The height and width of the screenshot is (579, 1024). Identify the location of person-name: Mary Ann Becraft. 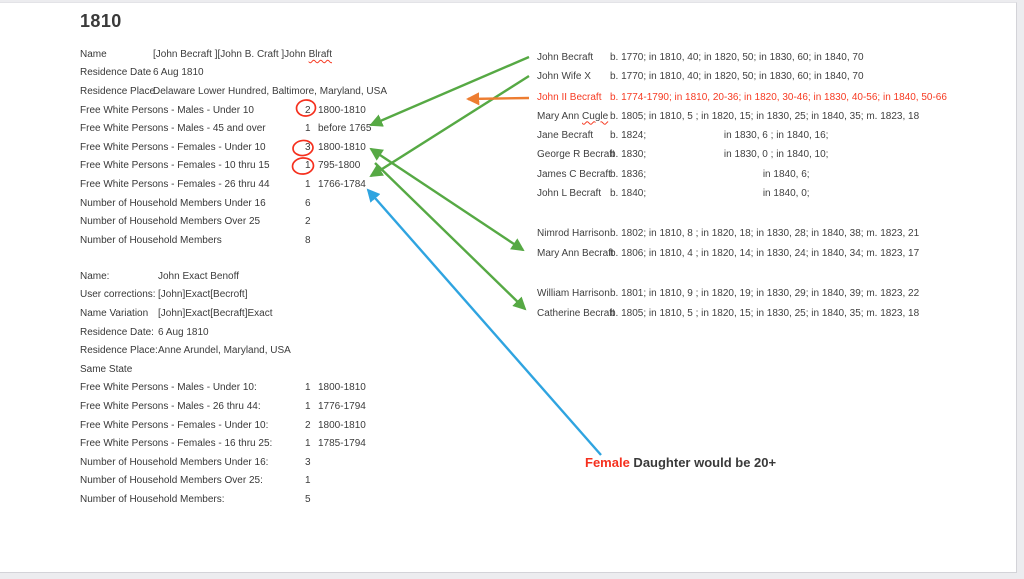
(575, 253).